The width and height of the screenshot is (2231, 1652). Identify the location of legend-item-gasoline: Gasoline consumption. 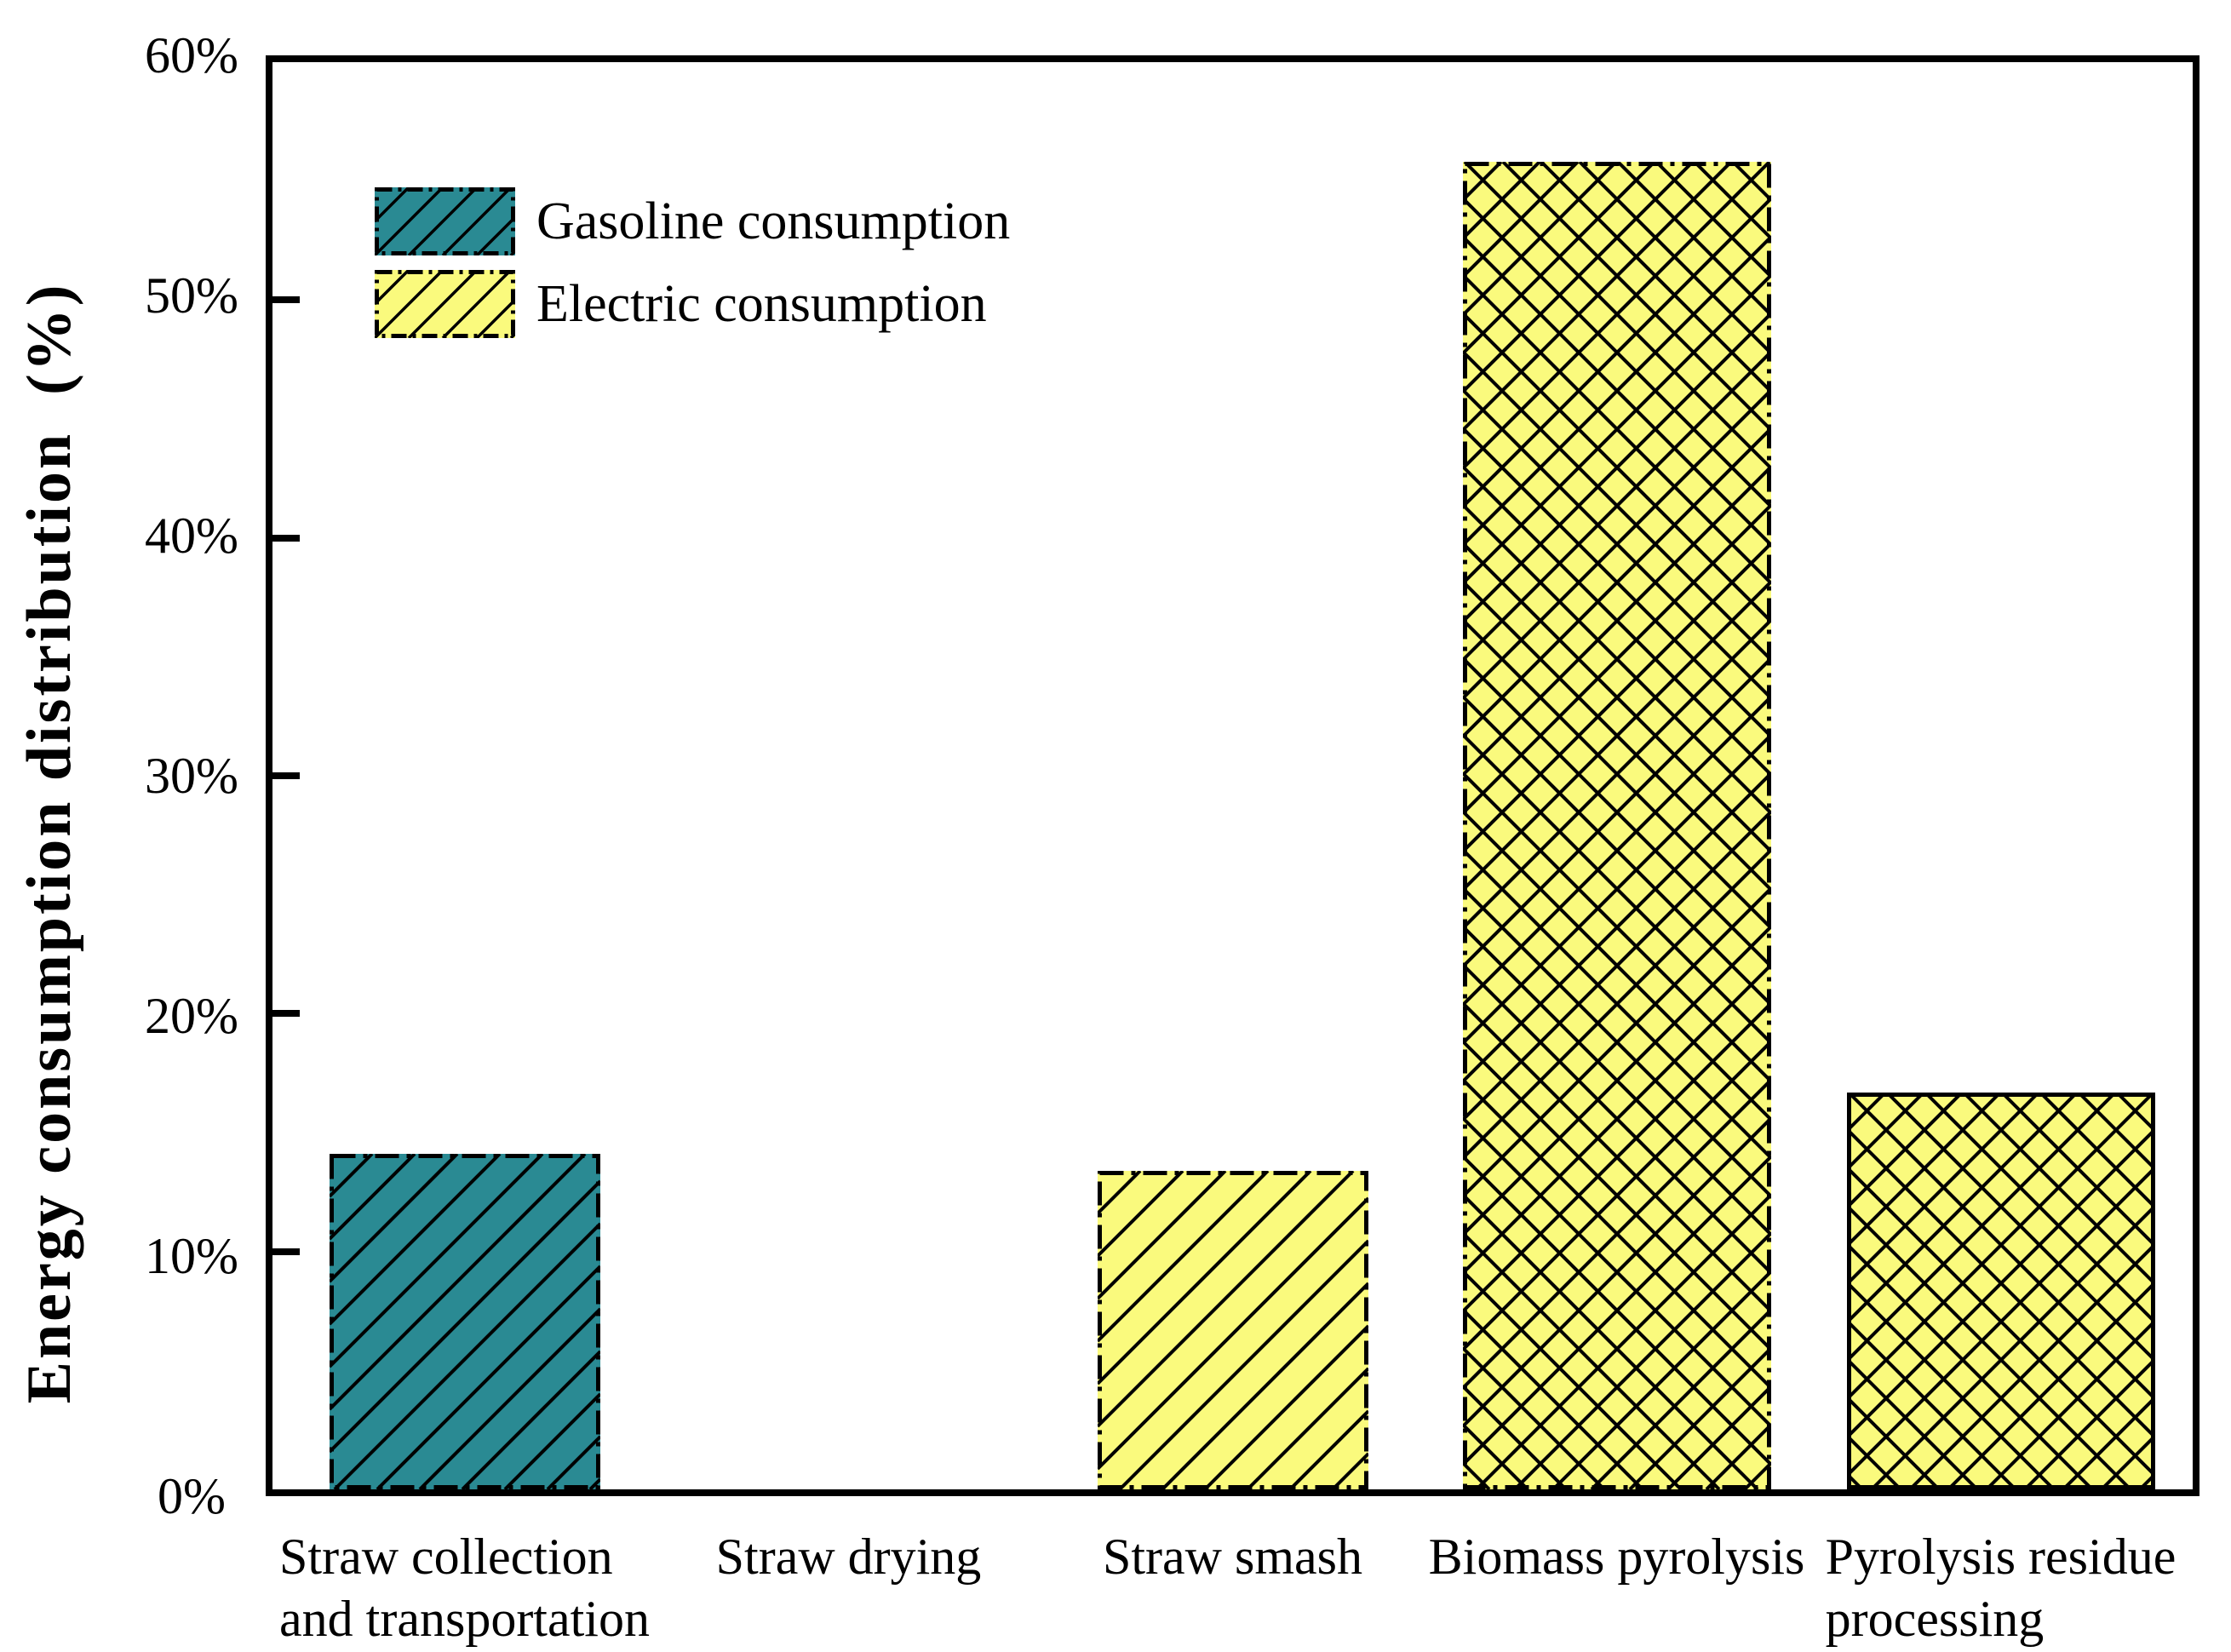
(693, 221).